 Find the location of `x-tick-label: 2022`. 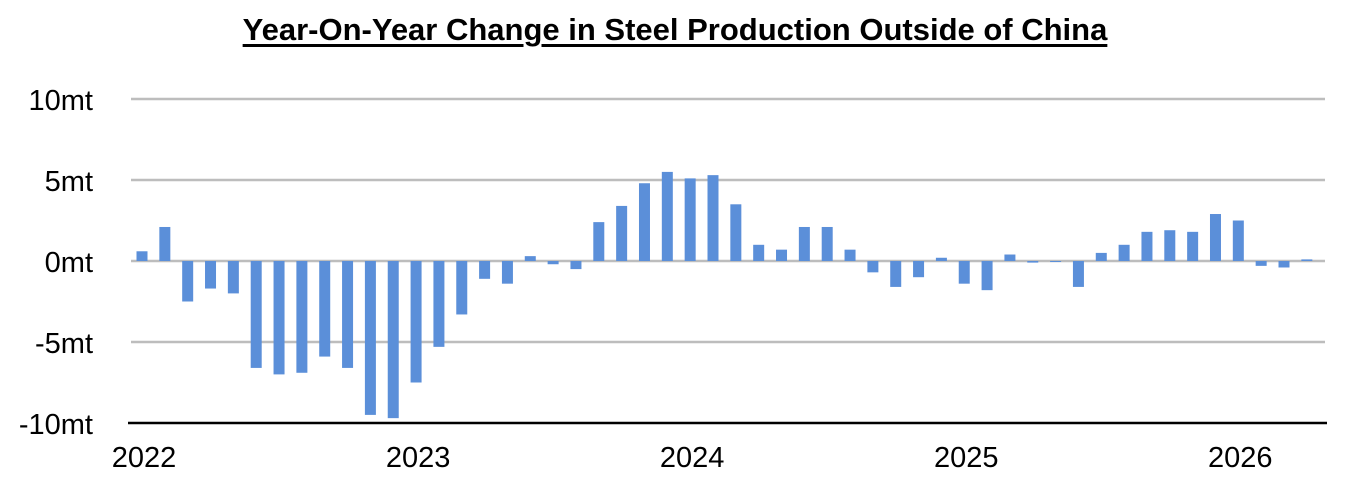

x-tick-label: 2022 is located at coordinates (144, 458).